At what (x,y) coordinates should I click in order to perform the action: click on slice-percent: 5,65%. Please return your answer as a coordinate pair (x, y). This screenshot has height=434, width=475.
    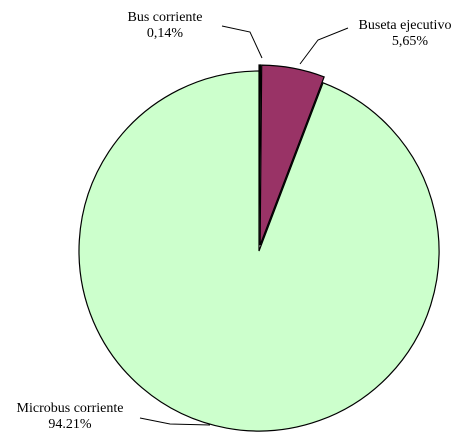
    Looking at the image, I should click on (410, 41).